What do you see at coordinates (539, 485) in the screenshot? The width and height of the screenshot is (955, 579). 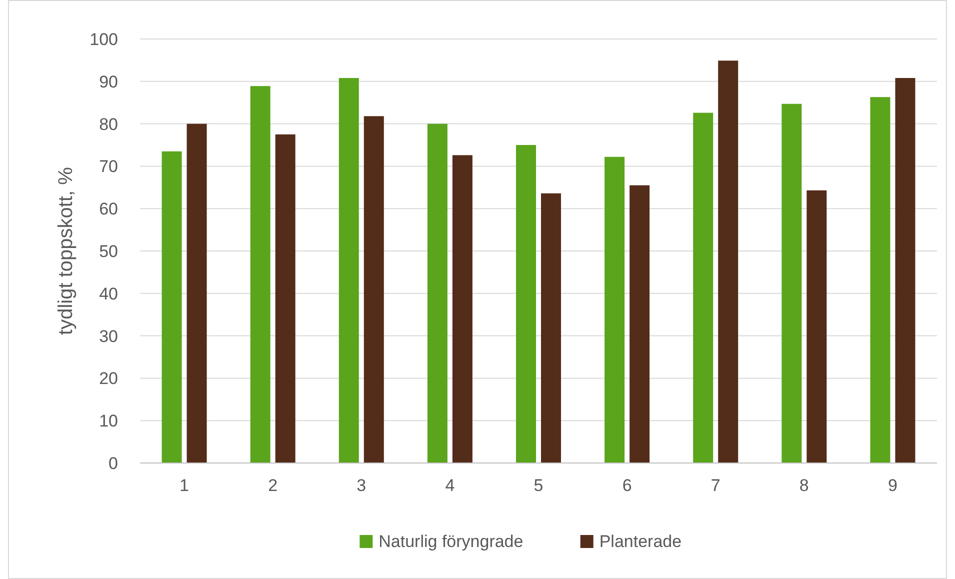 I see `x-tick-label: 5` at bounding box center [539, 485].